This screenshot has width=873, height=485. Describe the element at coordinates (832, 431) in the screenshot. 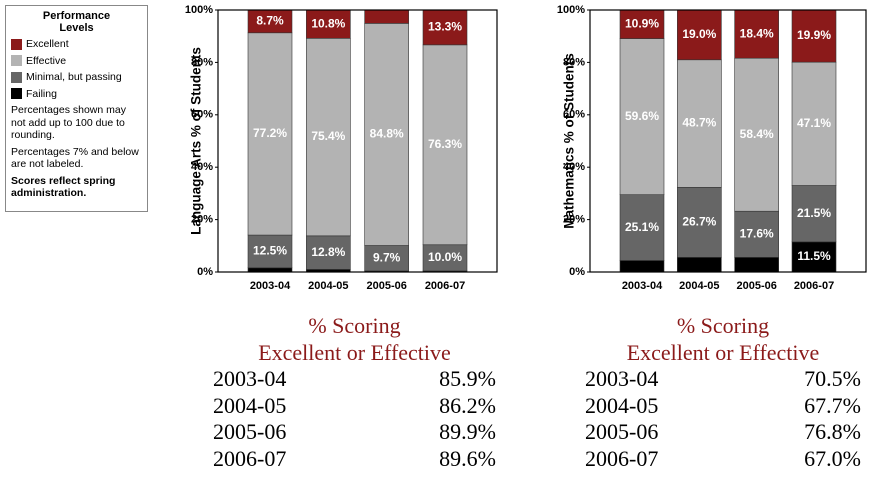

I see `table-cell: 76.8%` at that location.